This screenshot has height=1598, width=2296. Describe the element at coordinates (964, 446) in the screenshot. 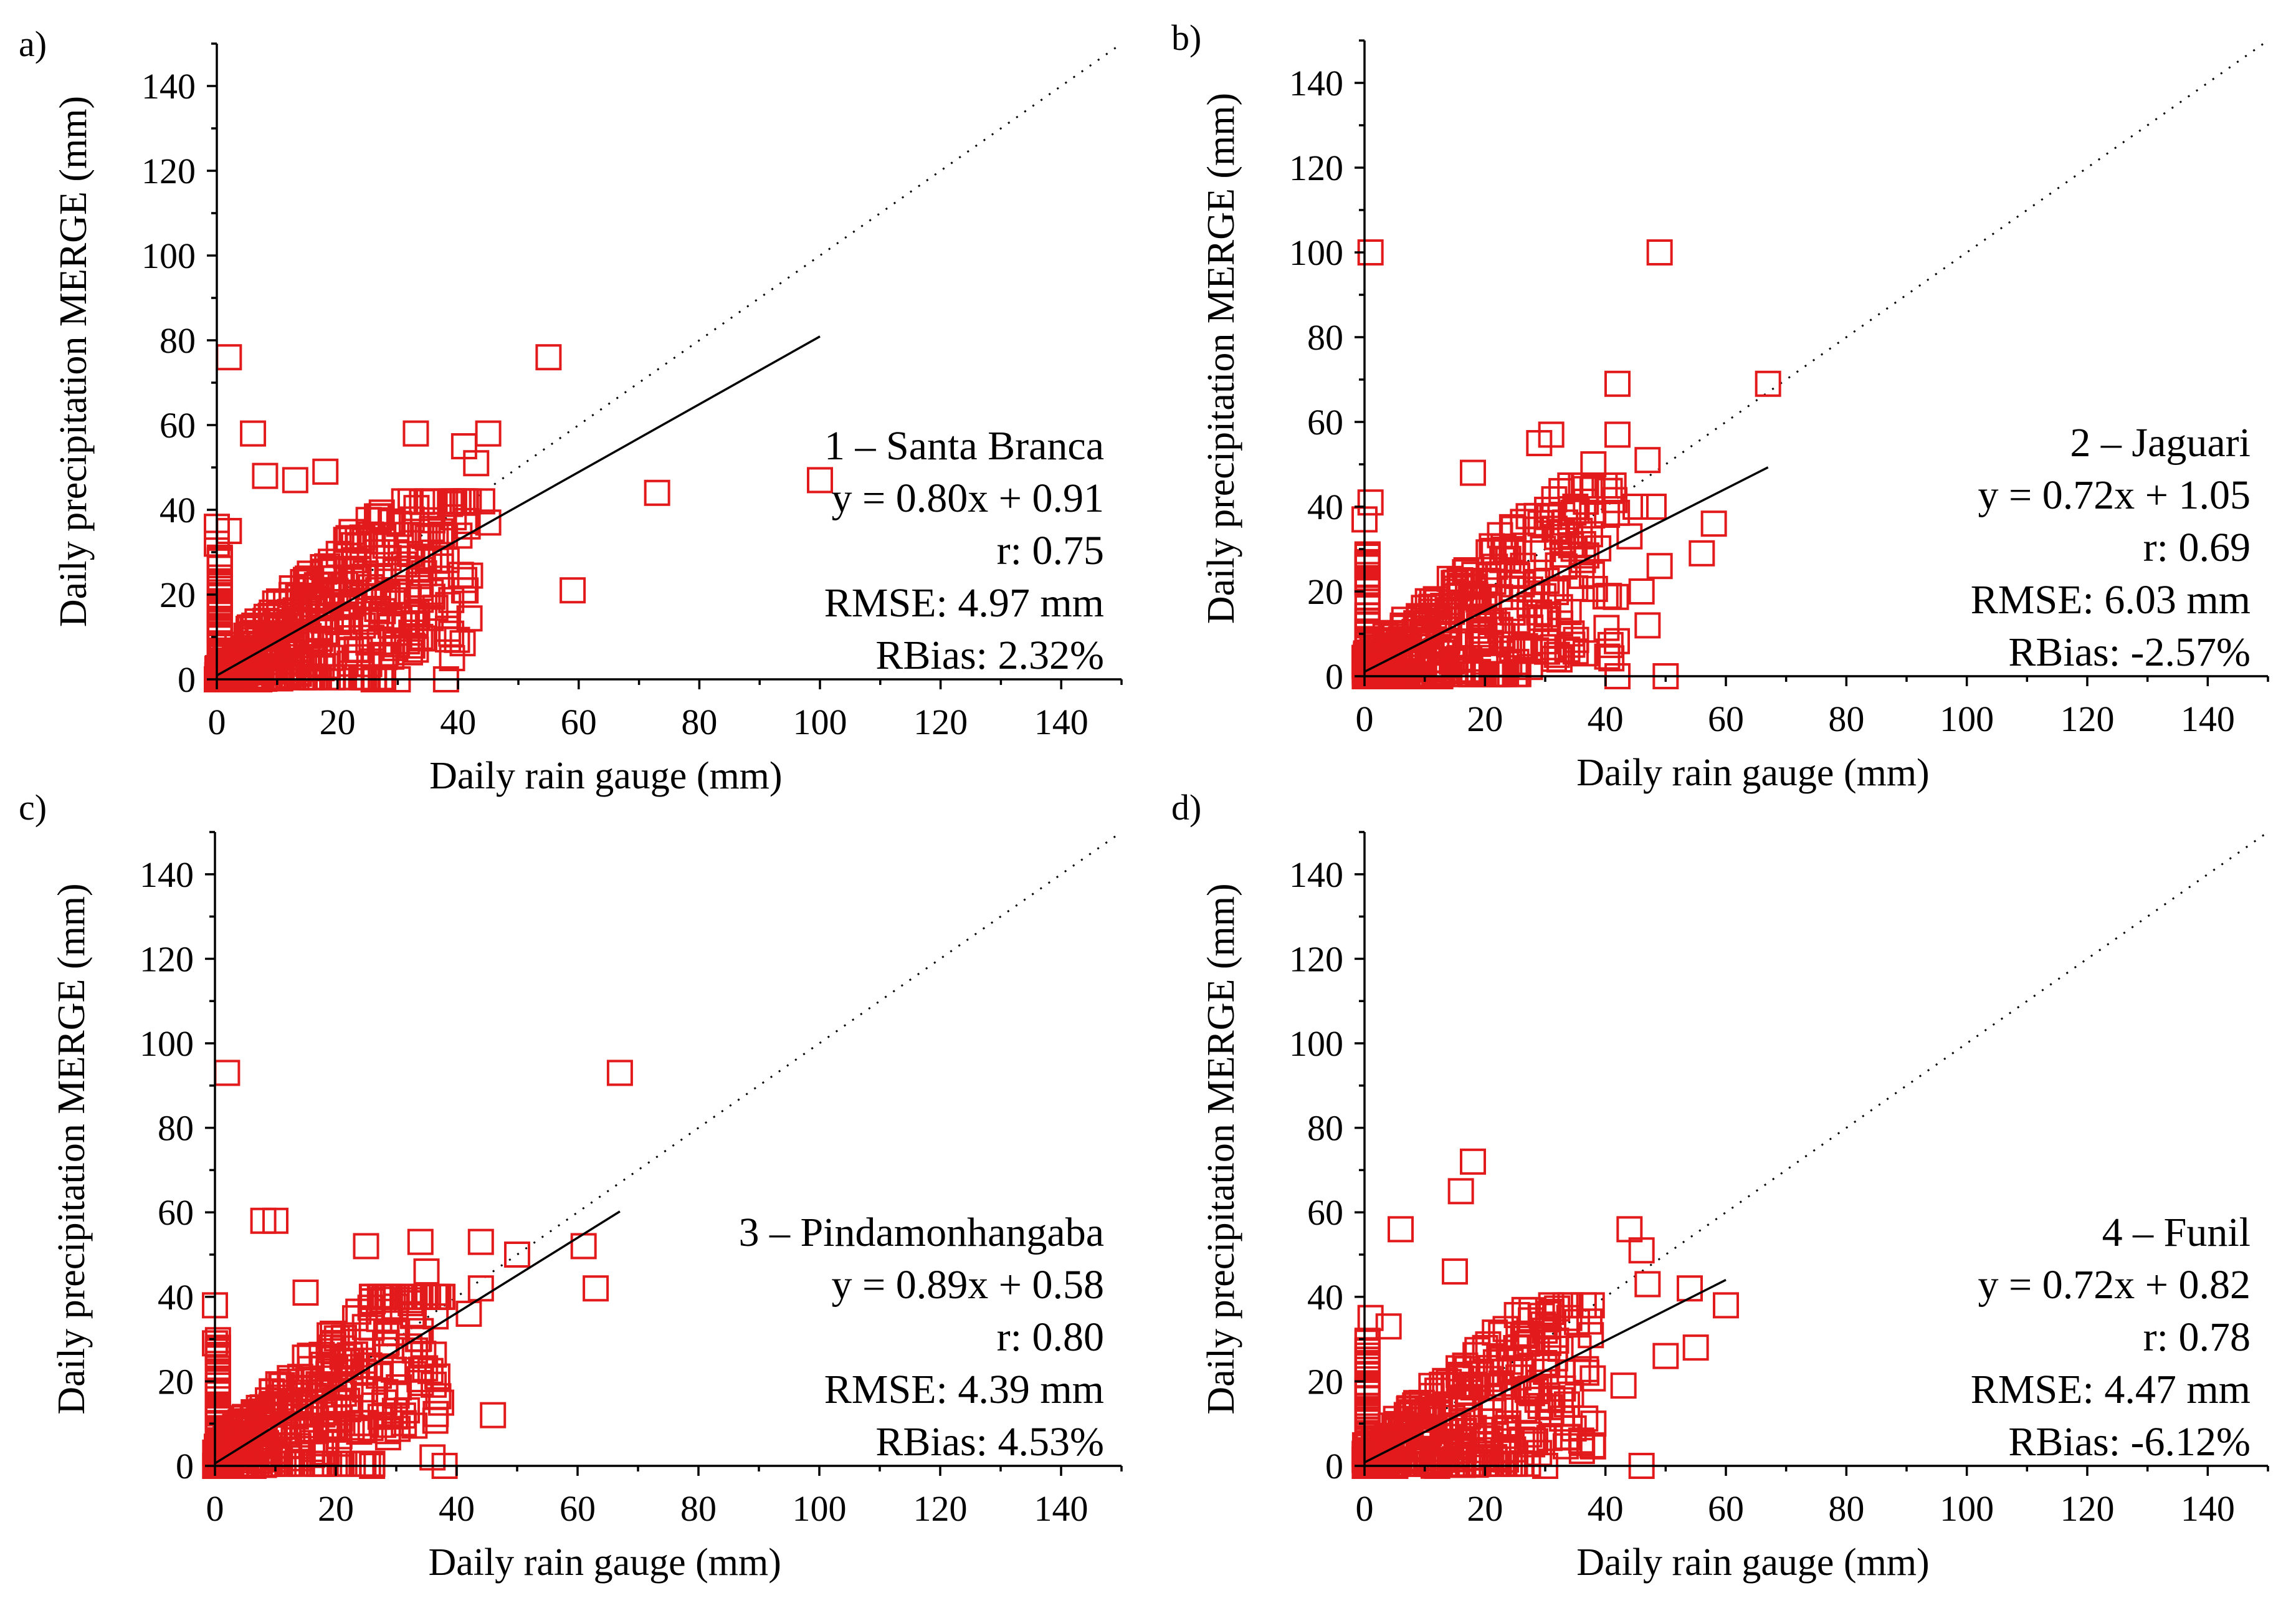

I see `station-name: 1 – Santa Branca` at that location.